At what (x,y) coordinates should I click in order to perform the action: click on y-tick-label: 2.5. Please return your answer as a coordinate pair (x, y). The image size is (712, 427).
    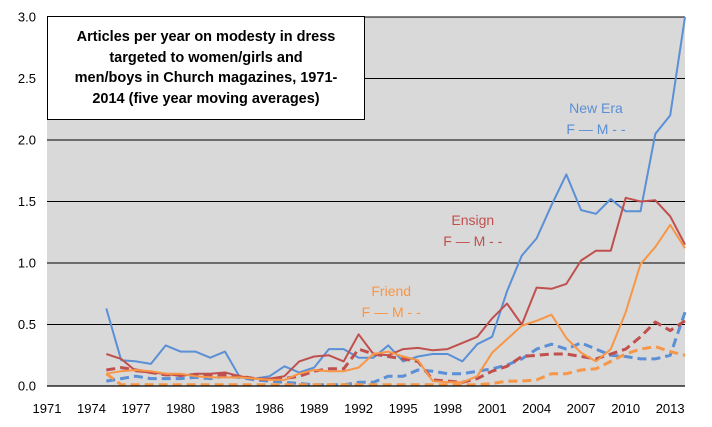
    Looking at the image, I should click on (27, 78).